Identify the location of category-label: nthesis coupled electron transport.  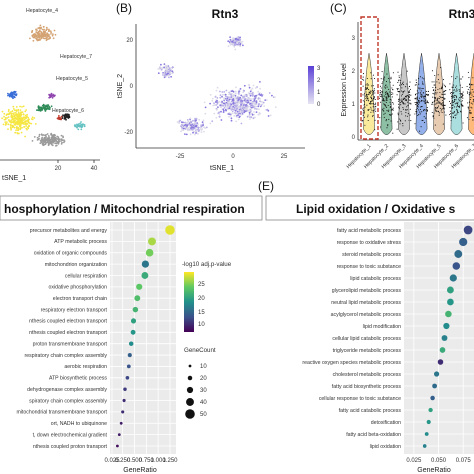
(68, 333).